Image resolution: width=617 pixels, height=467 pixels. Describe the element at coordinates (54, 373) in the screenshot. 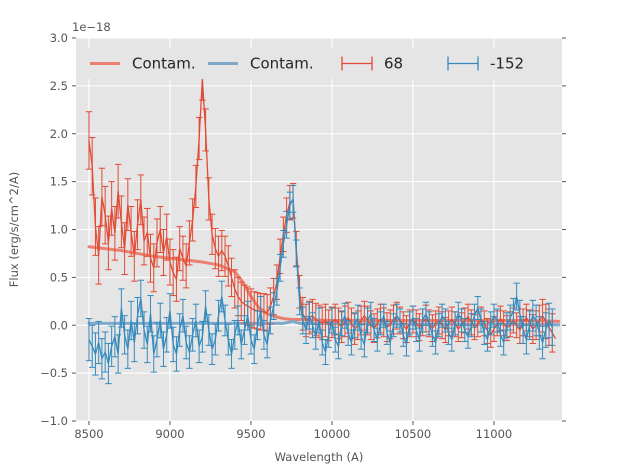

I see `y-tick-label: −0.5` at that location.